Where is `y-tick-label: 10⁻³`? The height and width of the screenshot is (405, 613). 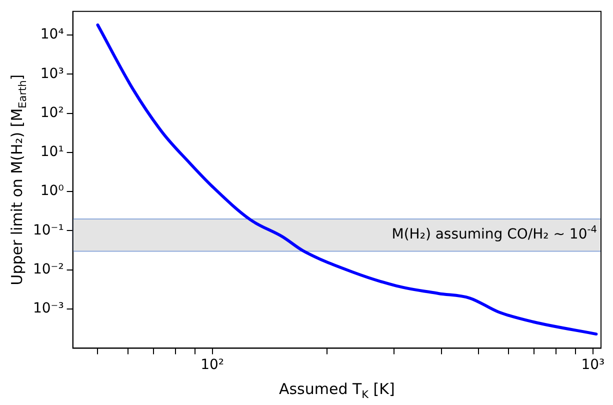 y-tick-label: 10⁻³ is located at coordinates (48, 308).